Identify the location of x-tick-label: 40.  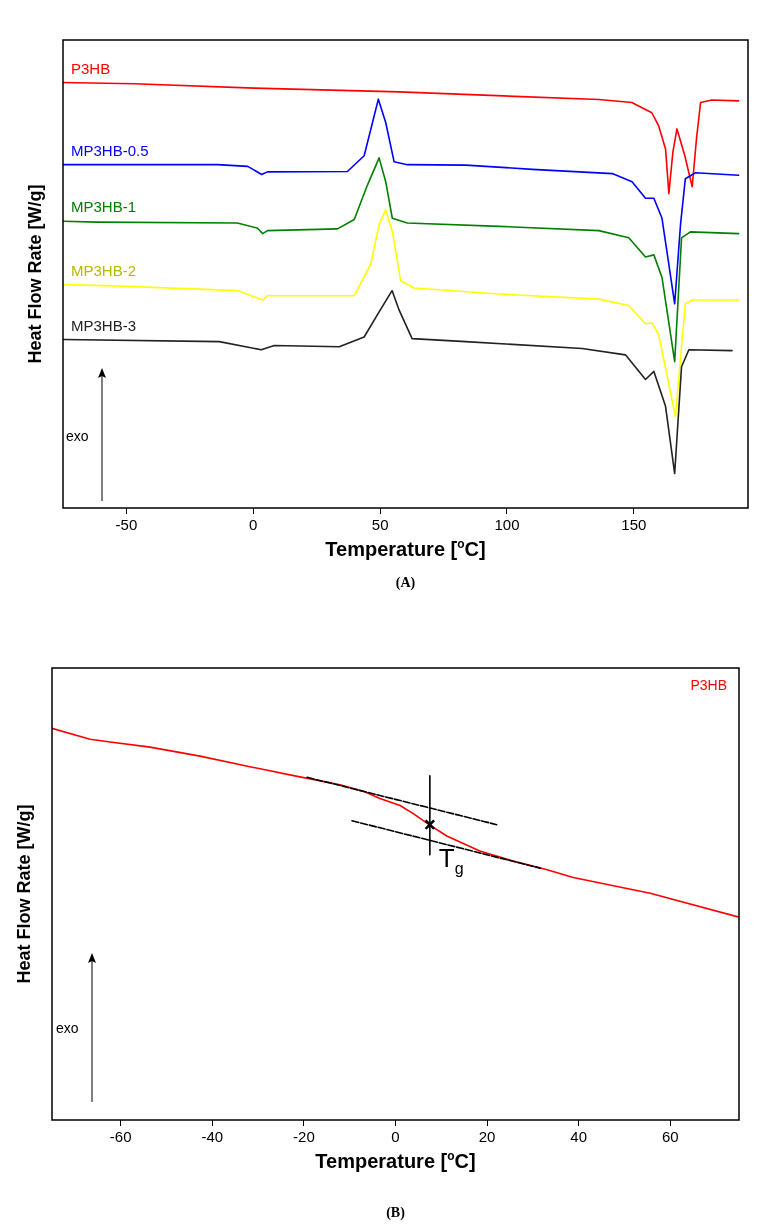
(579, 1137).